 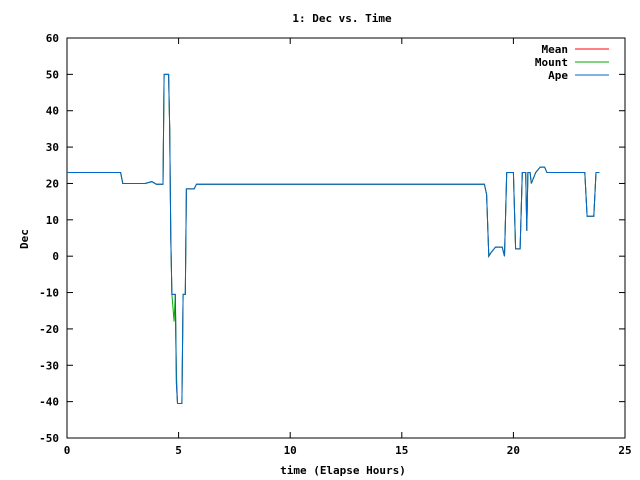 I want to click on y-tick-label: -50, so click(x=49, y=438).